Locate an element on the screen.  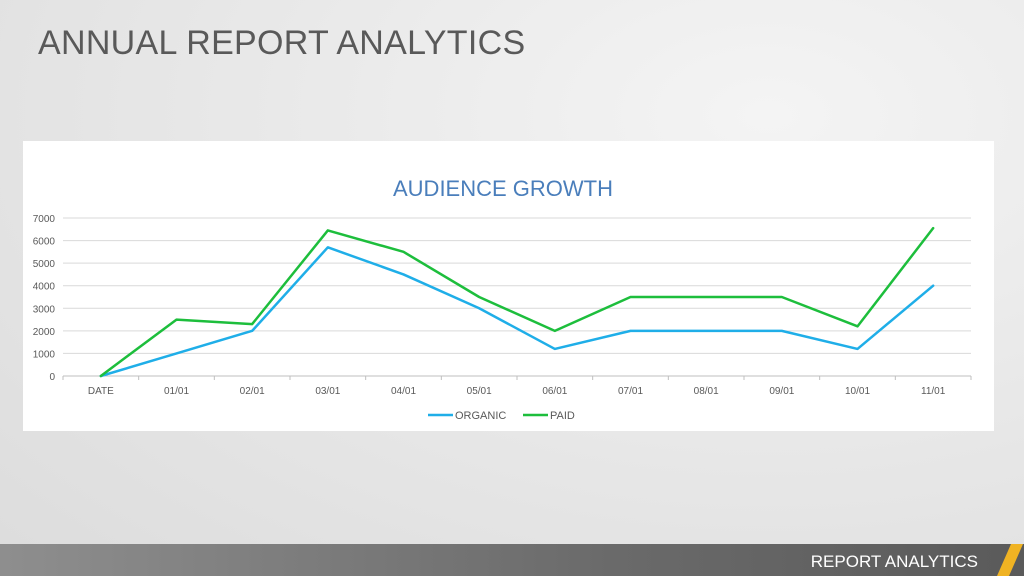
slide-title: ANNUAL REPORT ANALYTICS is located at coordinates (282, 43).